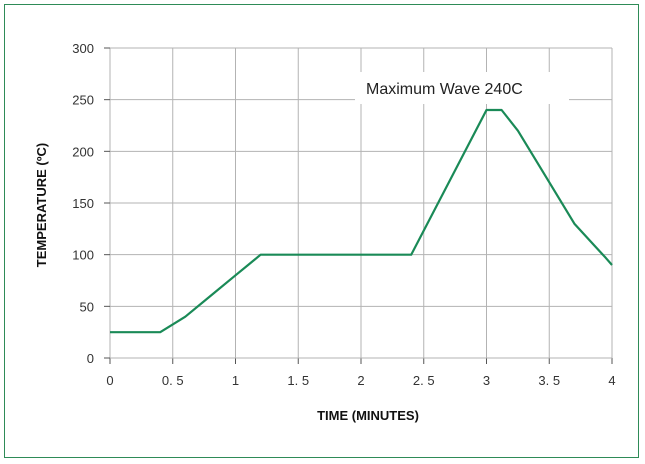 Image resolution: width=645 pixels, height=464 pixels. What do you see at coordinates (41, 205) in the screenshot?
I see `y-axis-title: TEMPERATURE (ºC)` at bounding box center [41, 205].